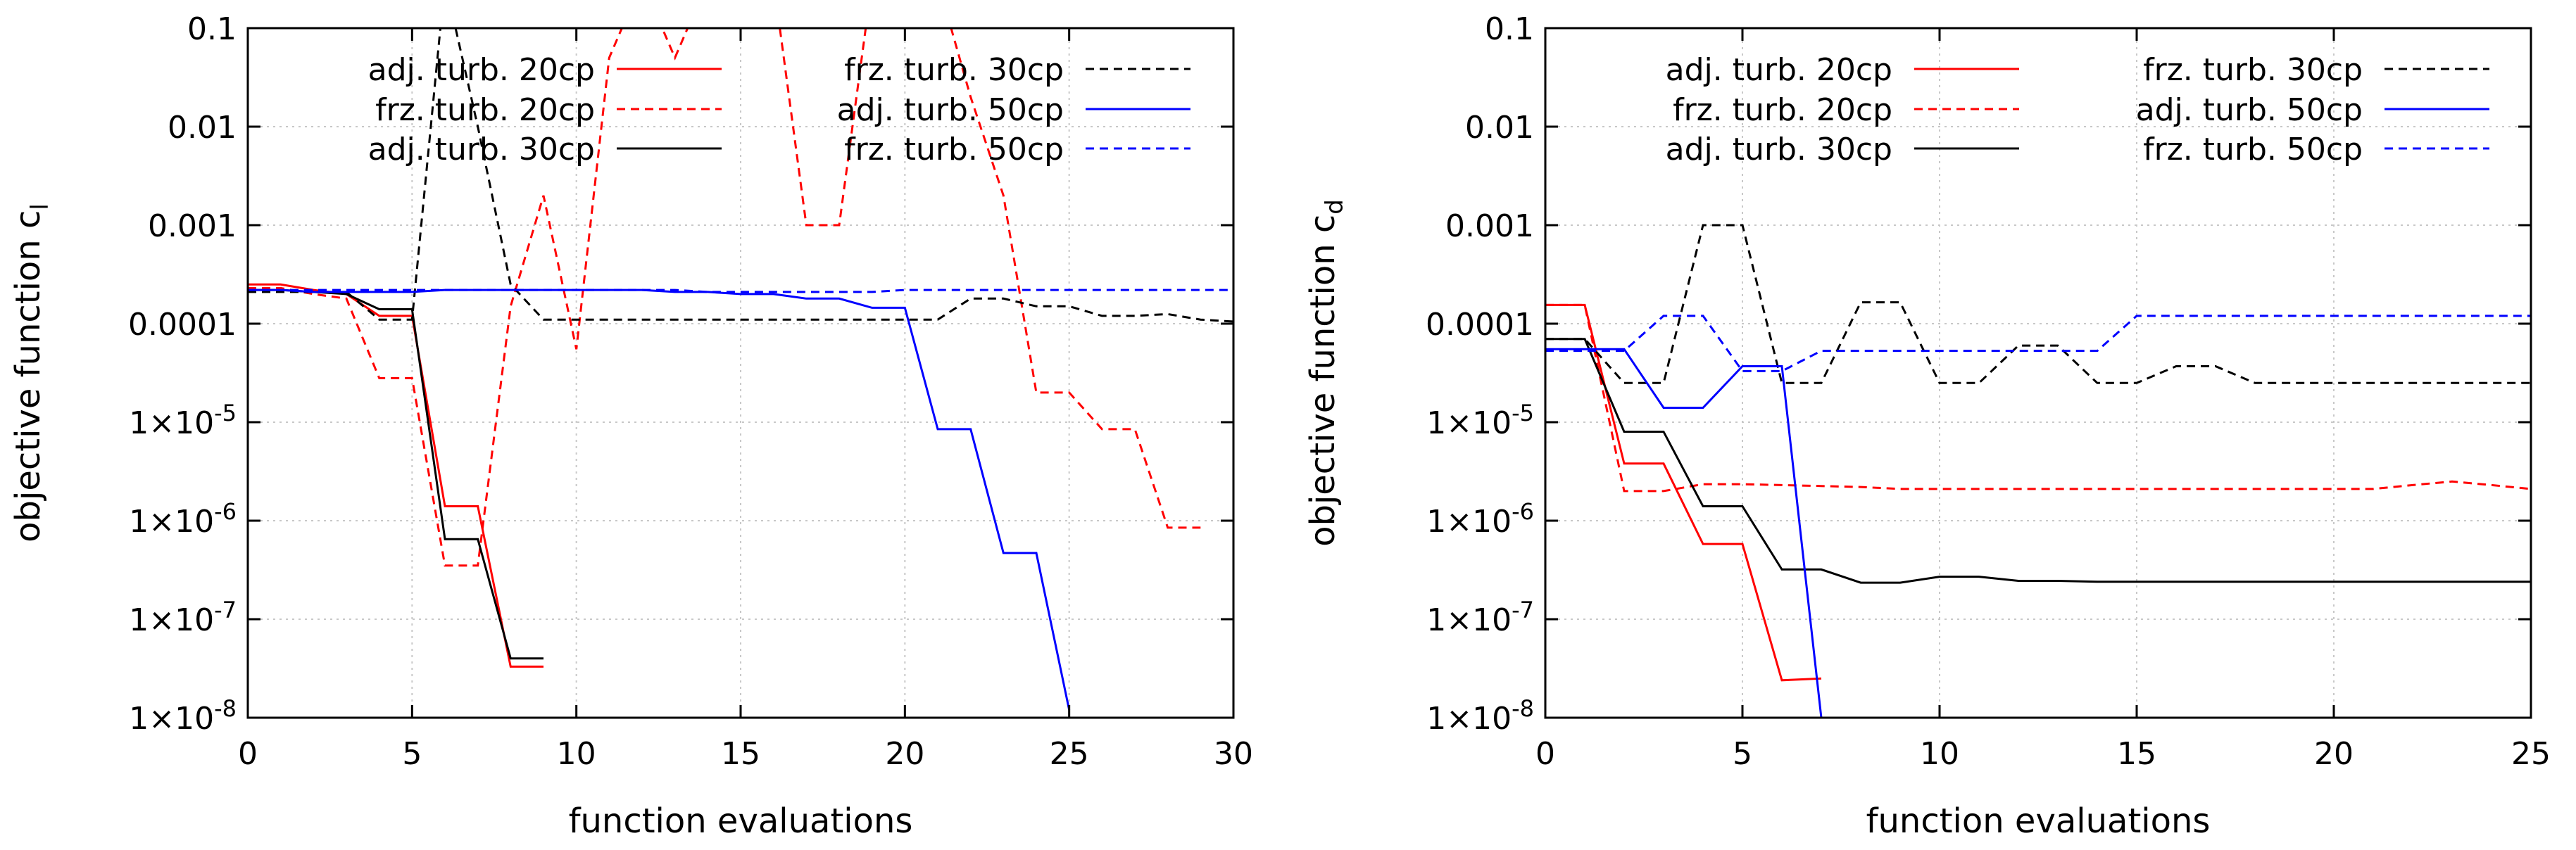  What do you see at coordinates (1335, 207) in the screenshot?
I see `y-axis-label-subscript: d` at bounding box center [1335, 207].